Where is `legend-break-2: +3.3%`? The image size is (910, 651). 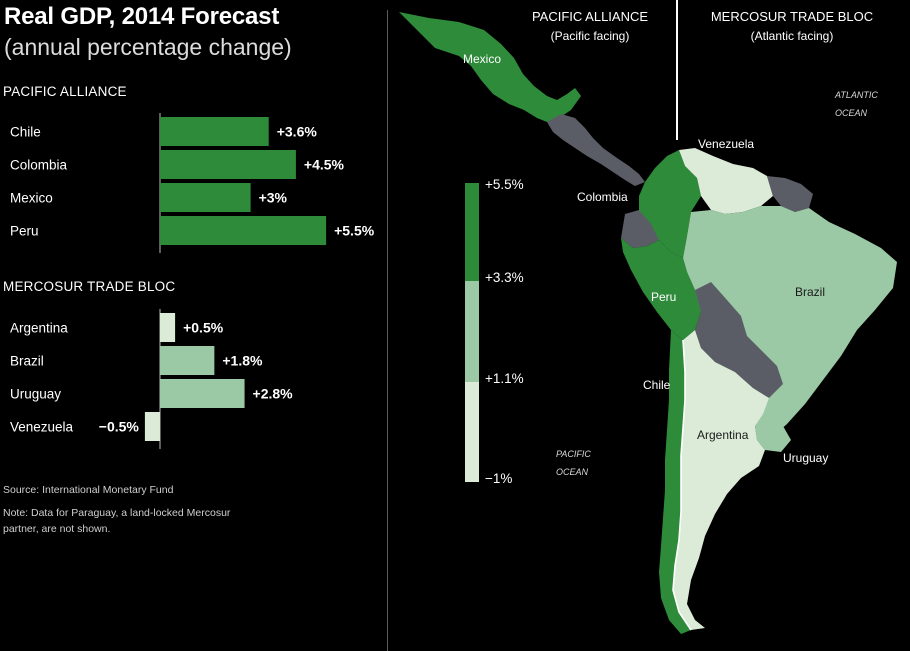 legend-break-2: +3.3% is located at coordinates (504, 277).